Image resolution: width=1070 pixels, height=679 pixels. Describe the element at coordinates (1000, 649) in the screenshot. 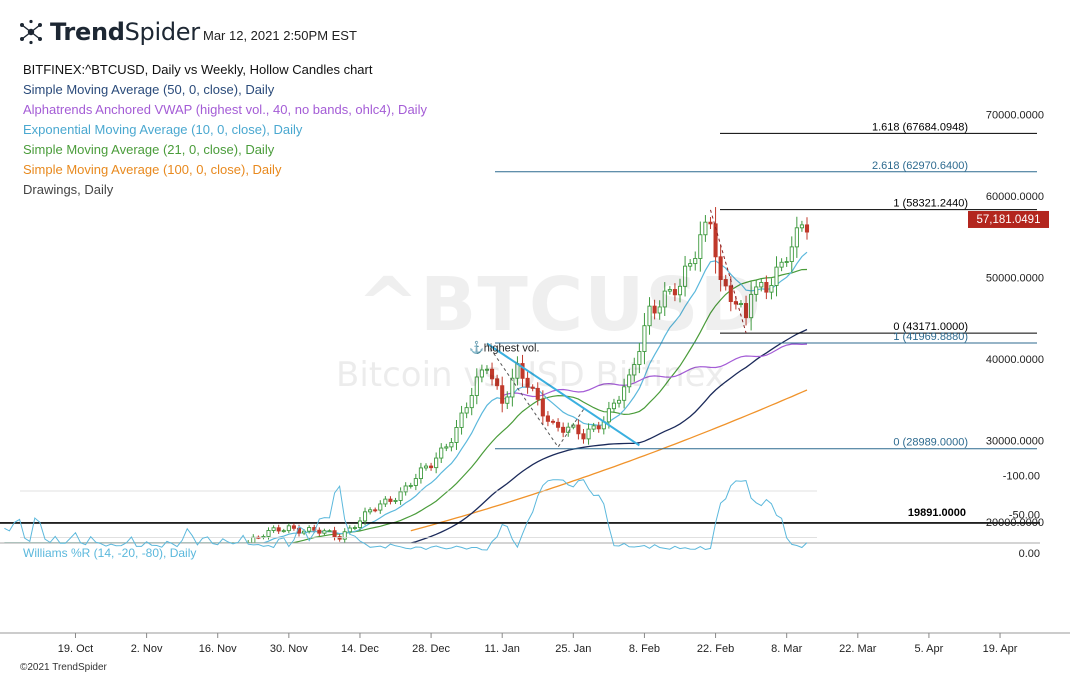

I see `date-tick-label: 19. Apr` at that location.